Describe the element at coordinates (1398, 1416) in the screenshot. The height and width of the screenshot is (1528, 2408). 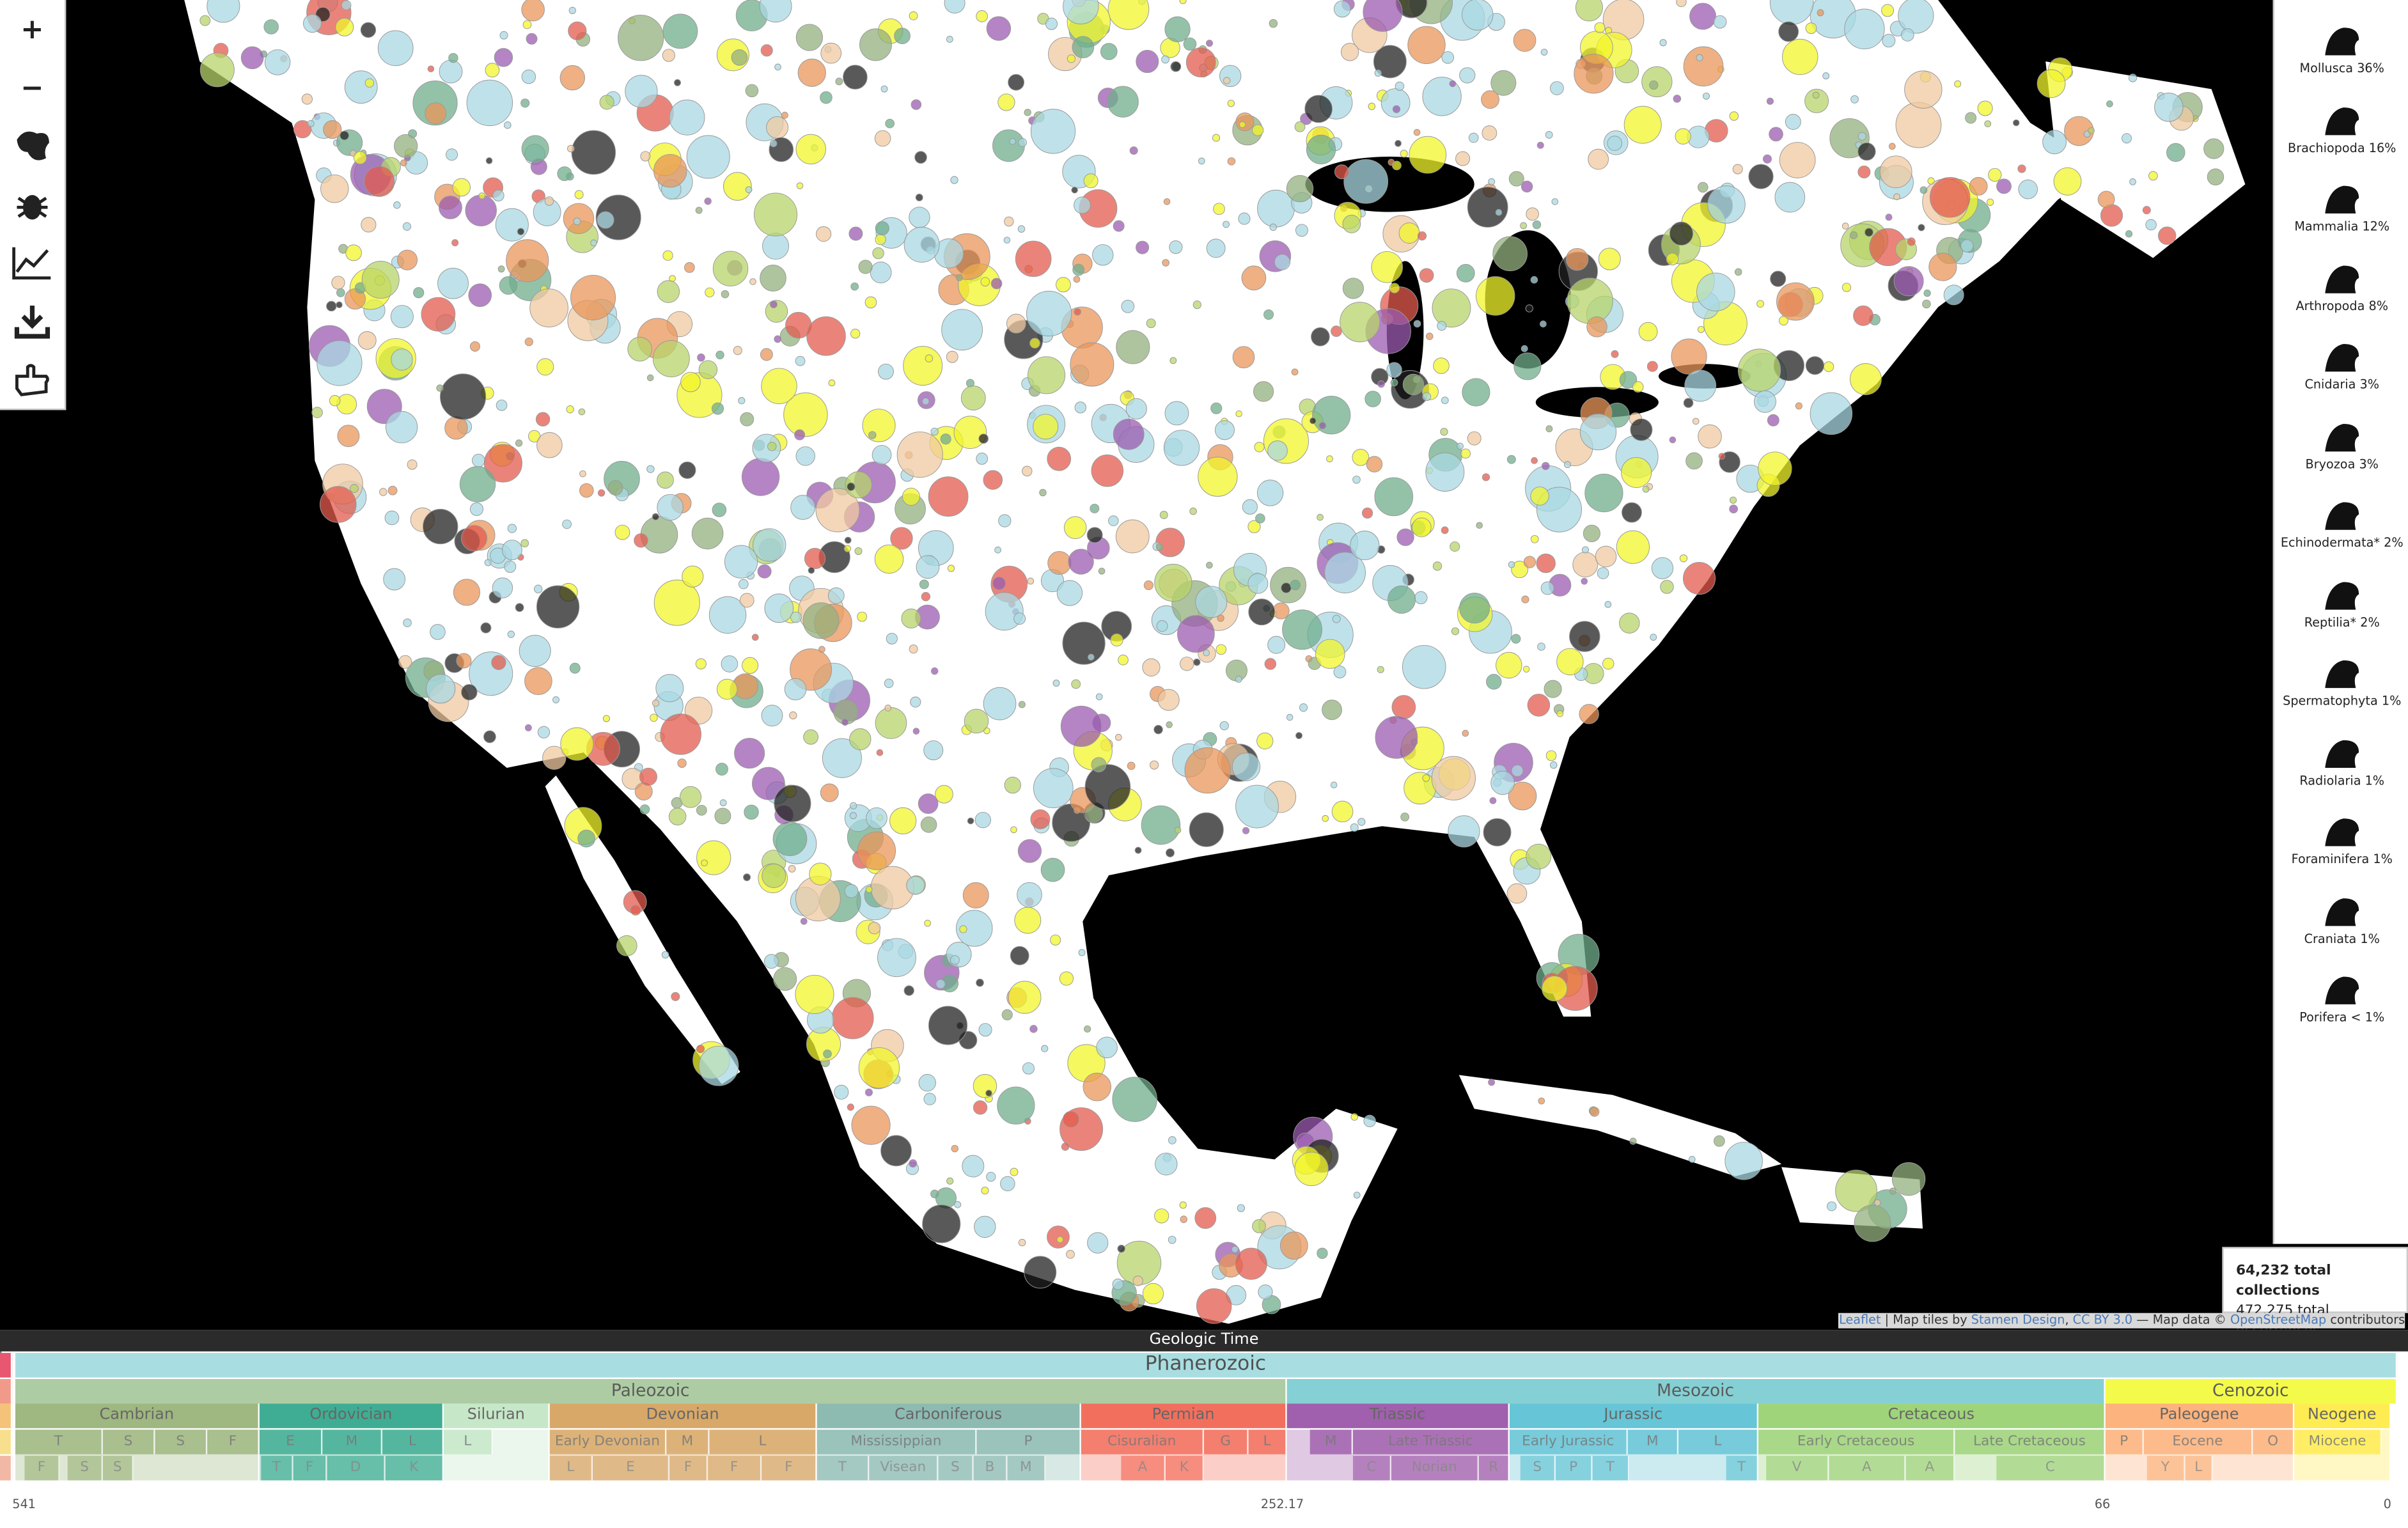
I see `period-cell: Triassic` at that location.